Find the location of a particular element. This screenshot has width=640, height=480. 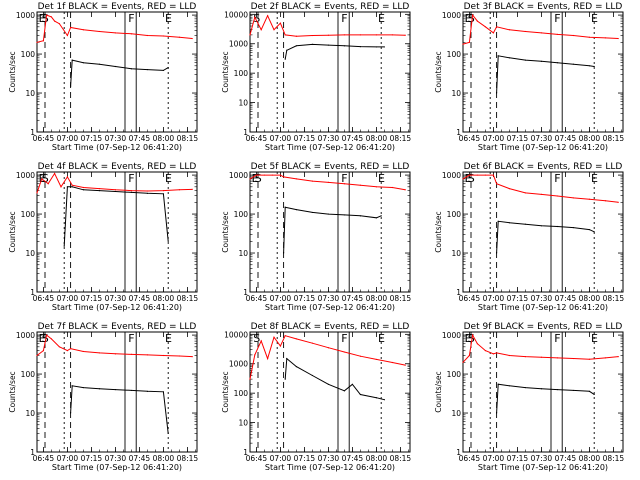

chart-title: Det 2f BLACK = Events, RED = LLD is located at coordinates (330, 7).